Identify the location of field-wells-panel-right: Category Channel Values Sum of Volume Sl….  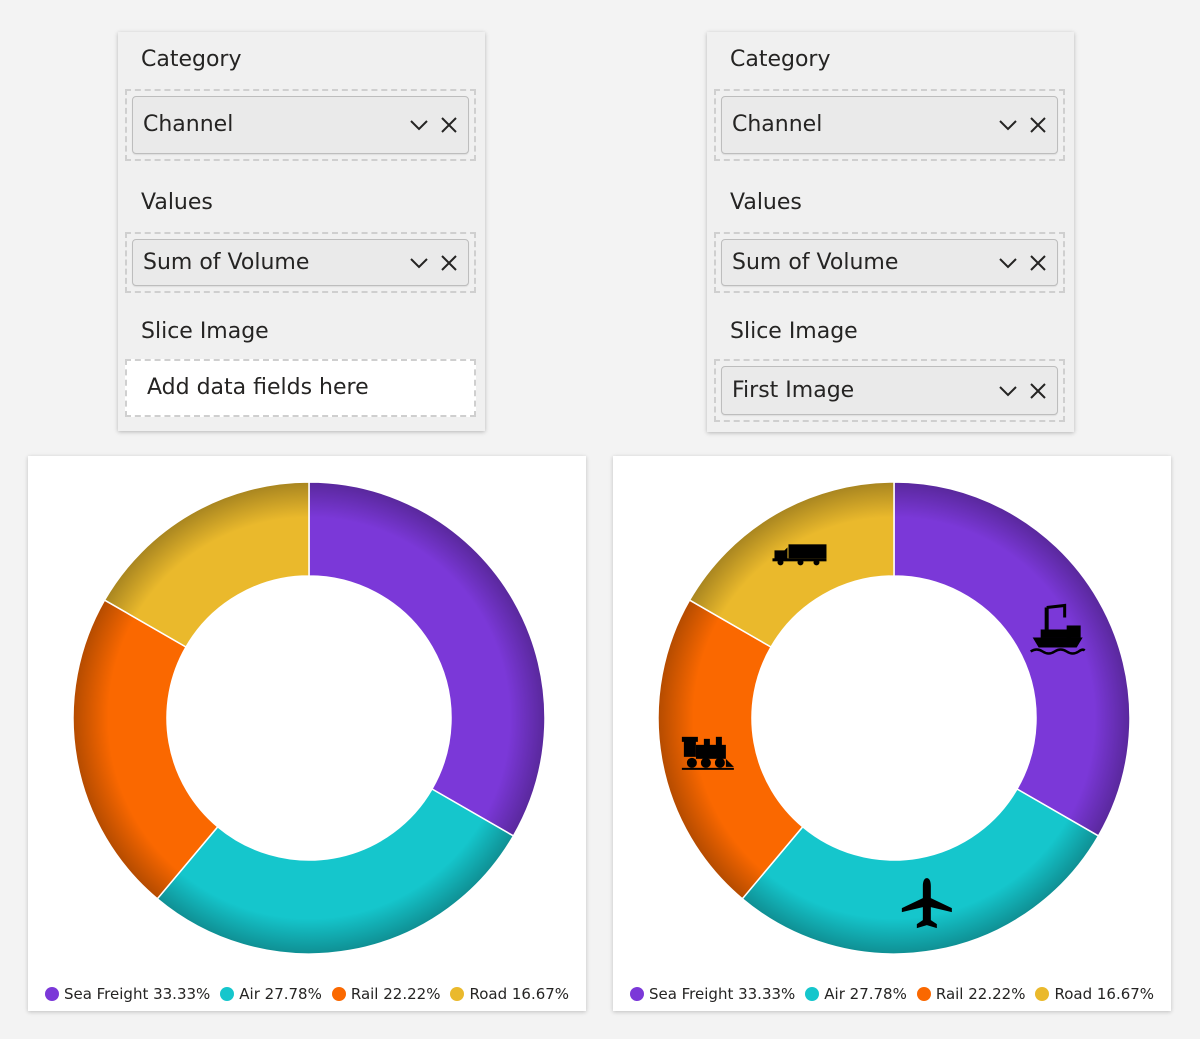
(890, 232).